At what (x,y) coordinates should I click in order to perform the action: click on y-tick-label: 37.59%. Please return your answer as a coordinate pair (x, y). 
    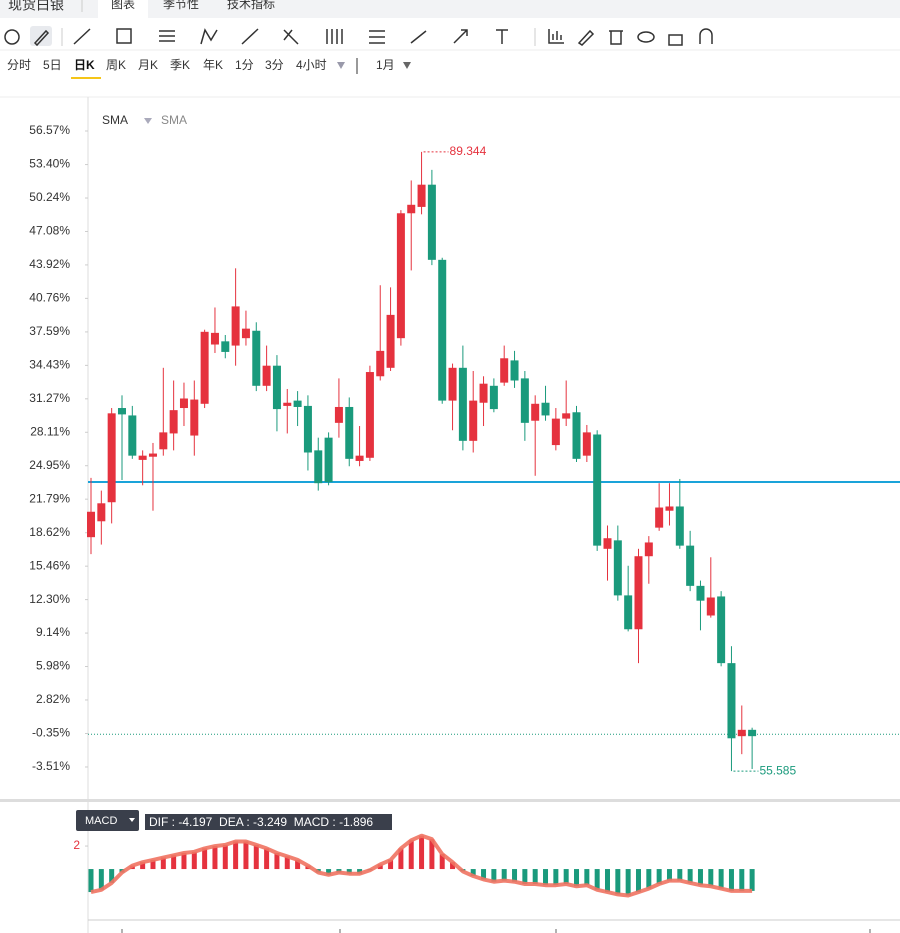
    Looking at the image, I should click on (49, 331).